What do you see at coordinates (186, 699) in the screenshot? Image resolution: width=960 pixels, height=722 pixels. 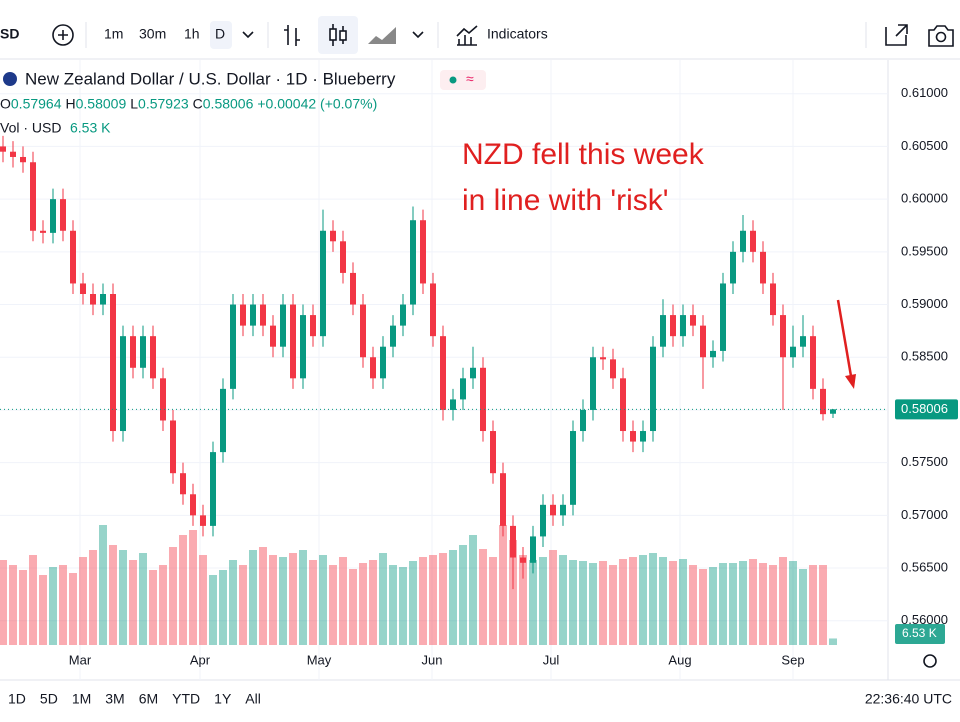 I see `range-button: YTD` at bounding box center [186, 699].